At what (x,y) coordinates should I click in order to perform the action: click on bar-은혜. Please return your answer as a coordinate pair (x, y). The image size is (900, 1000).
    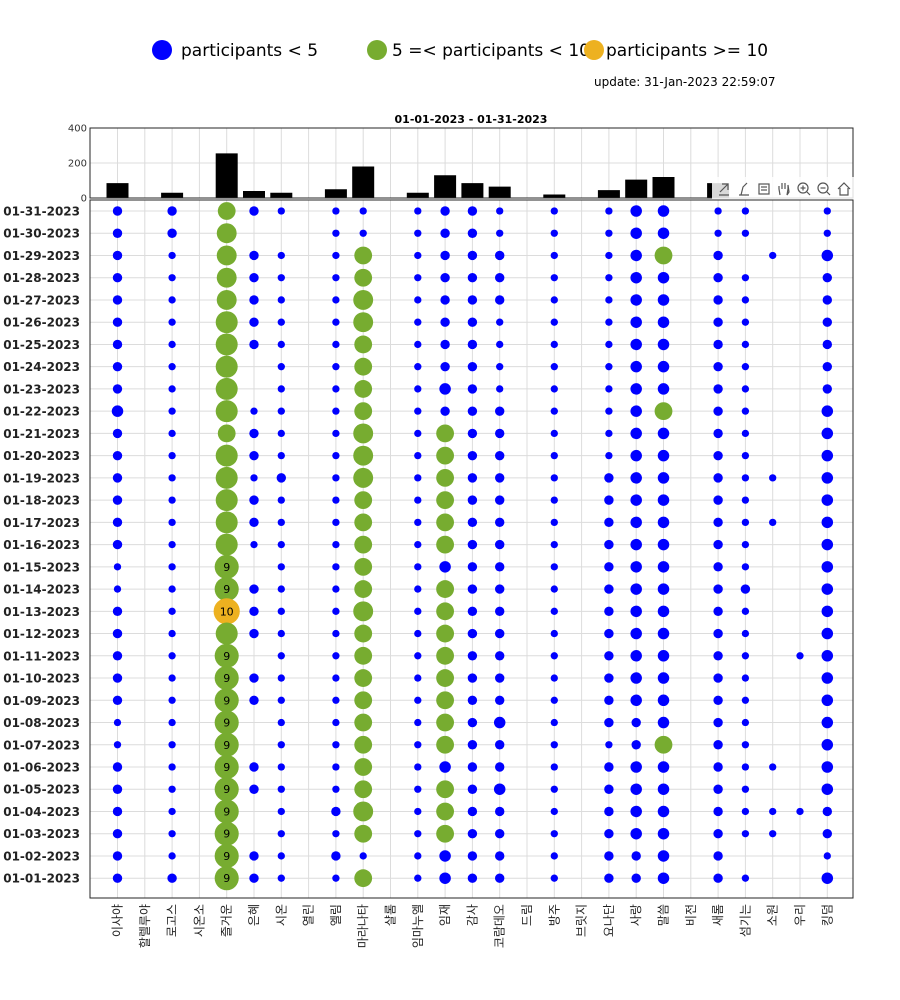
    Looking at the image, I should click on (254, 194).